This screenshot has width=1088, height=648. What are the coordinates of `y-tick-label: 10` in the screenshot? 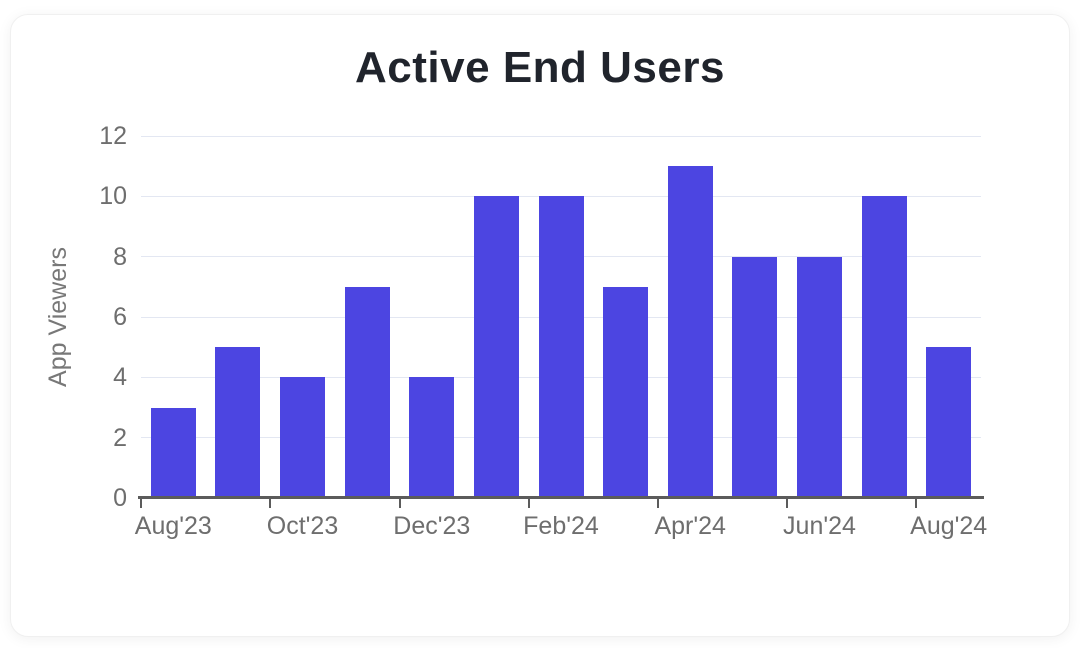 It's located at (113, 196).